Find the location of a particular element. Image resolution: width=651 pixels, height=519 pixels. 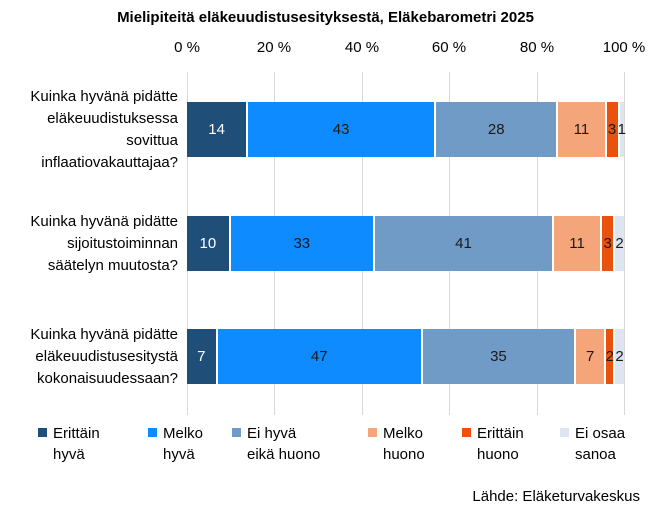

x-tick-label: 80 % is located at coordinates (537, 47).